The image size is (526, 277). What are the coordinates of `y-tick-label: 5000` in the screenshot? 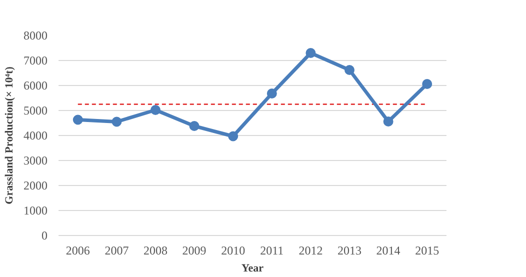 It's located at (36, 111).